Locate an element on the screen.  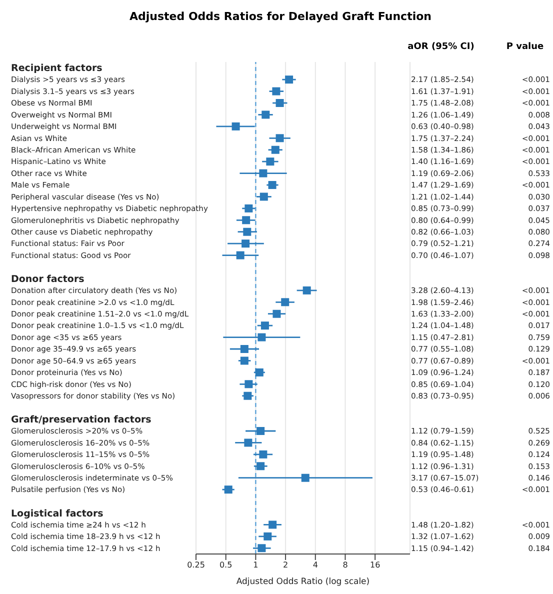
x-tick-label: 4 is located at coordinates (315, 565).